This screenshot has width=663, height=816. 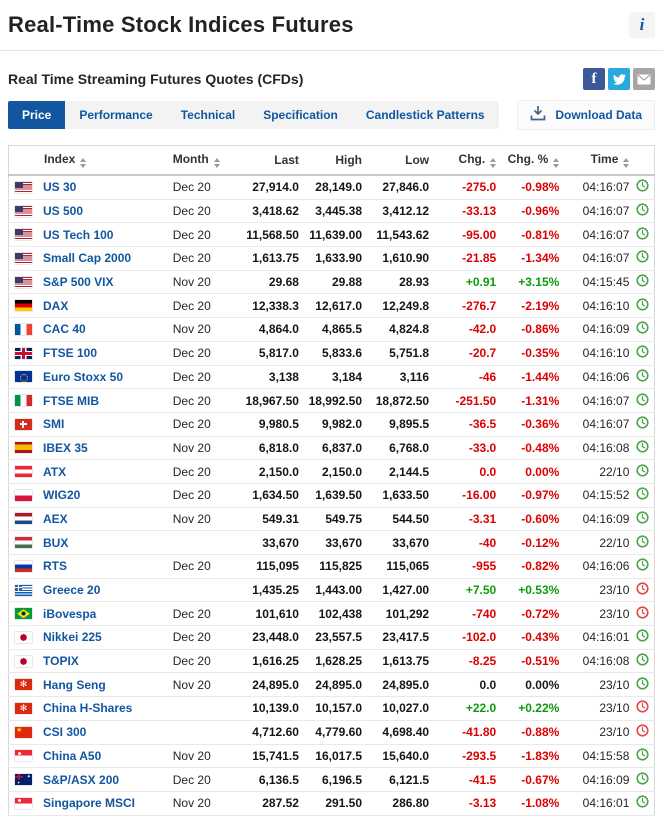 What do you see at coordinates (595, 708) in the screenshot?
I see `time-cell: 23/10` at bounding box center [595, 708].